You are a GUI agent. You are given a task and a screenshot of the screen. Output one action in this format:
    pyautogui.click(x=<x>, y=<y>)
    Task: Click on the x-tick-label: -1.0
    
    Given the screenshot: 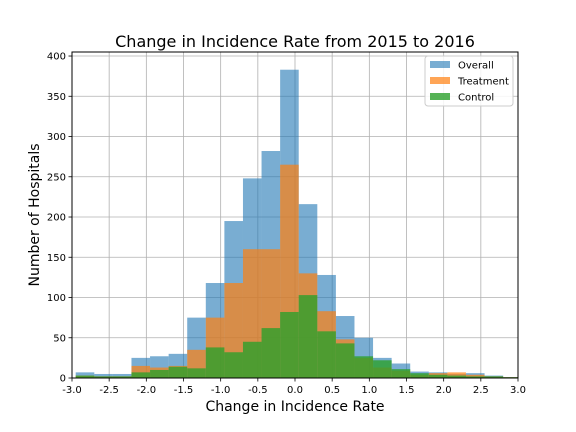 What is the action you would take?
    pyautogui.click(x=221, y=390)
    